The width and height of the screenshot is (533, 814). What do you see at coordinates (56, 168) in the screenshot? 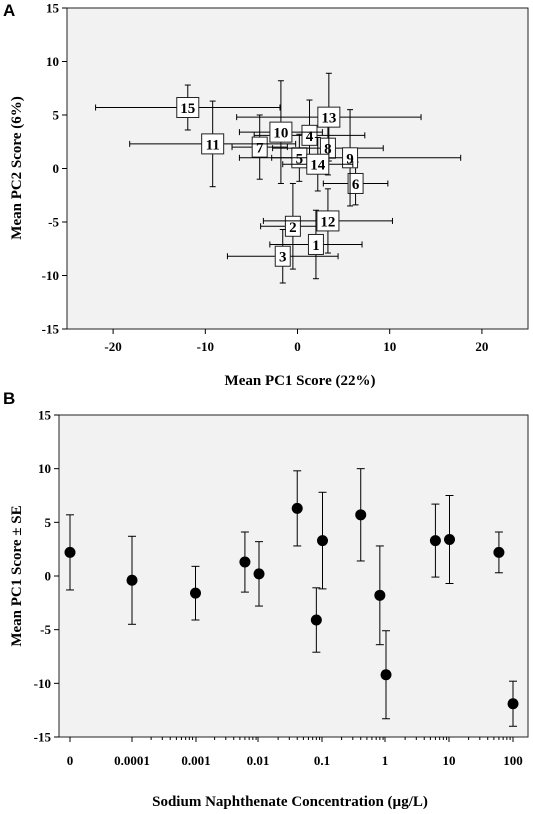
I see `panel-a-y-tick-label: 0` at bounding box center [56, 168].